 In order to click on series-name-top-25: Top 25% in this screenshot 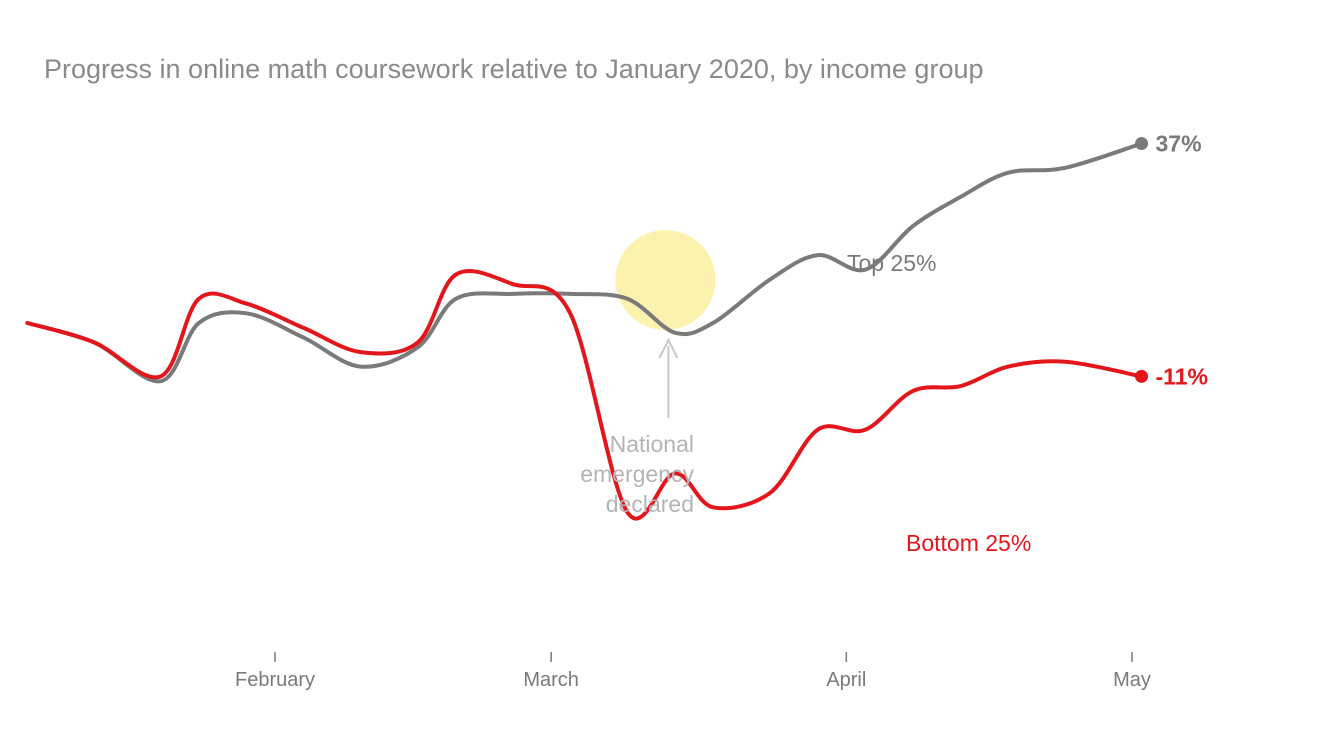, I will do `click(892, 263)`.